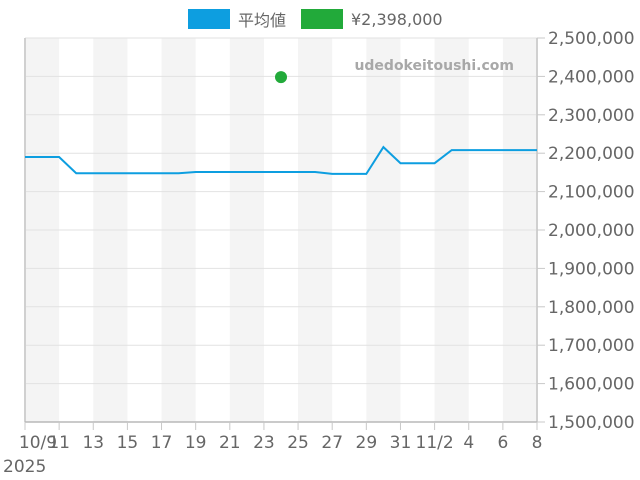  Describe the element at coordinates (264, 443) in the screenshot. I see `x-tick-label: 23` at that location.